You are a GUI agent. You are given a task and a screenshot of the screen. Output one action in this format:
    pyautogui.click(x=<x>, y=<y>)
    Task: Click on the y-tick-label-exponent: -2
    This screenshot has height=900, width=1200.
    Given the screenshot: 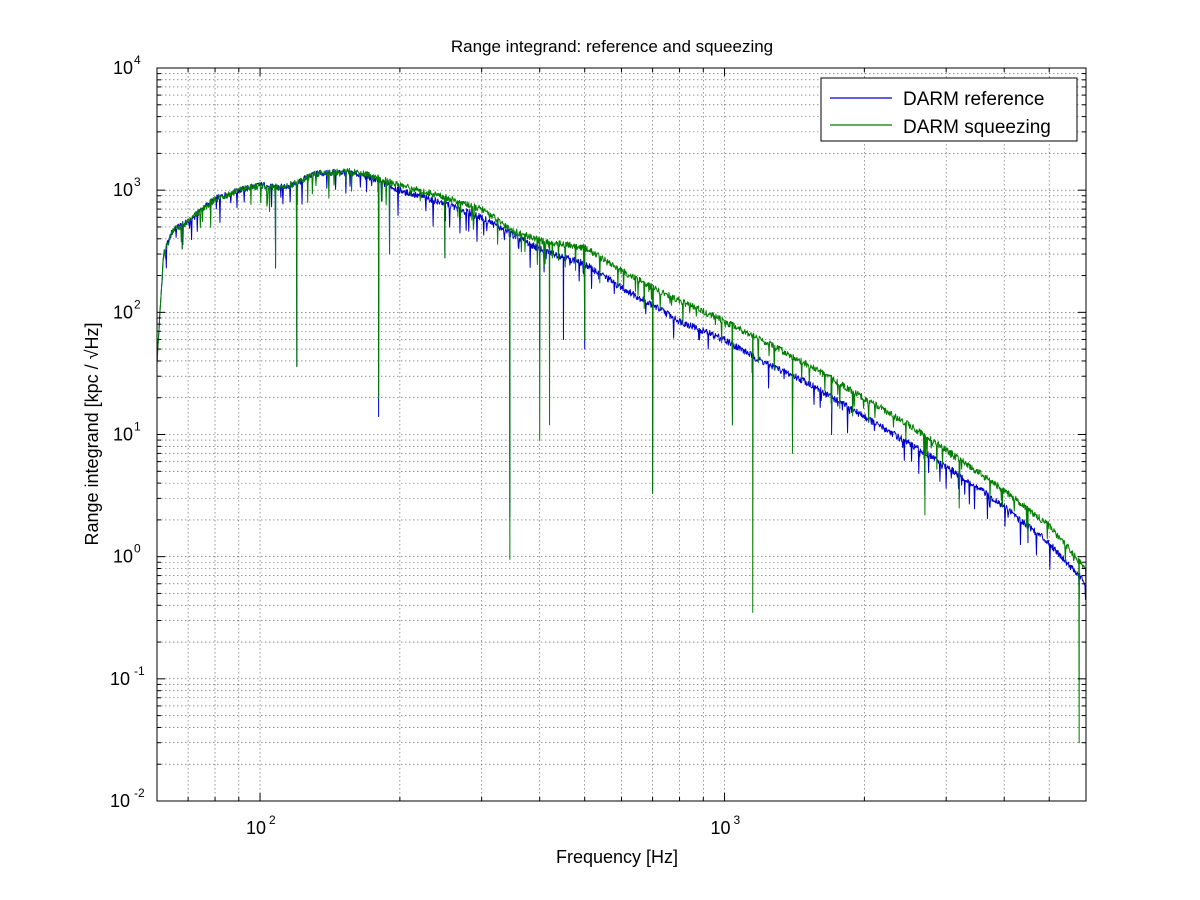 What is the action you would take?
    pyautogui.click(x=139, y=793)
    